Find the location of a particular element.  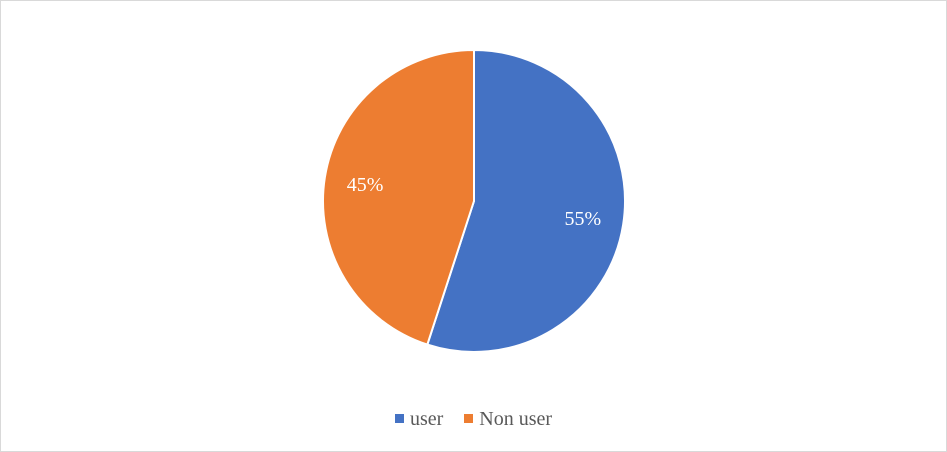

data-label-non-user: 45% is located at coordinates (365, 185).